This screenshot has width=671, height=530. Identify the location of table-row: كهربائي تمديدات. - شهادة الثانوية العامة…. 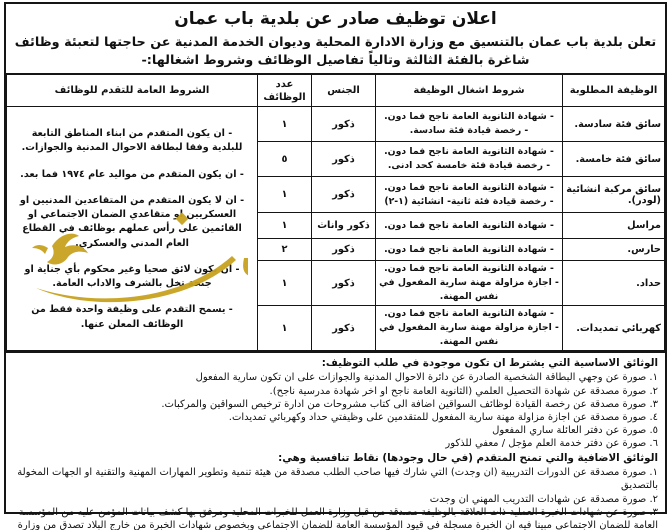
(336, 328).